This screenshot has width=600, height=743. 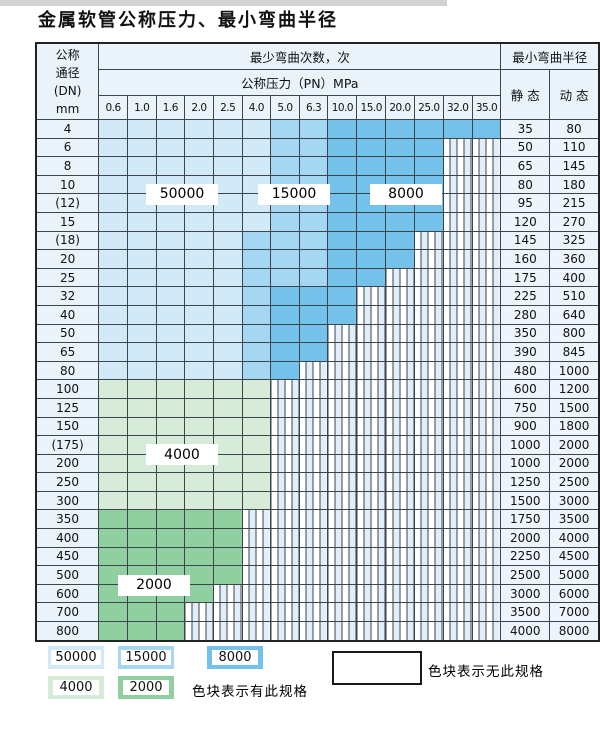 What do you see at coordinates (574, 333) in the screenshot?
I see `dynamic-radius-value: 800` at bounding box center [574, 333].